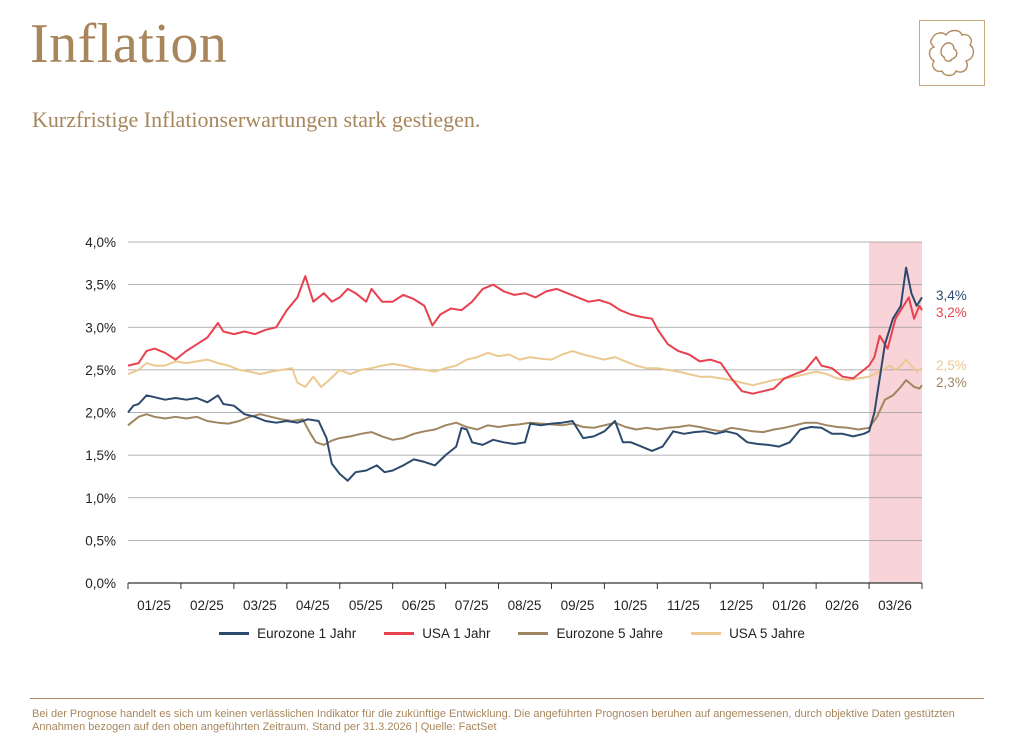 The width and height of the screenshot is (1024, 748). Describe the element at coordinates (525, 369) in the screenshot. I see `series-line-usa-5-jahre` at that location.